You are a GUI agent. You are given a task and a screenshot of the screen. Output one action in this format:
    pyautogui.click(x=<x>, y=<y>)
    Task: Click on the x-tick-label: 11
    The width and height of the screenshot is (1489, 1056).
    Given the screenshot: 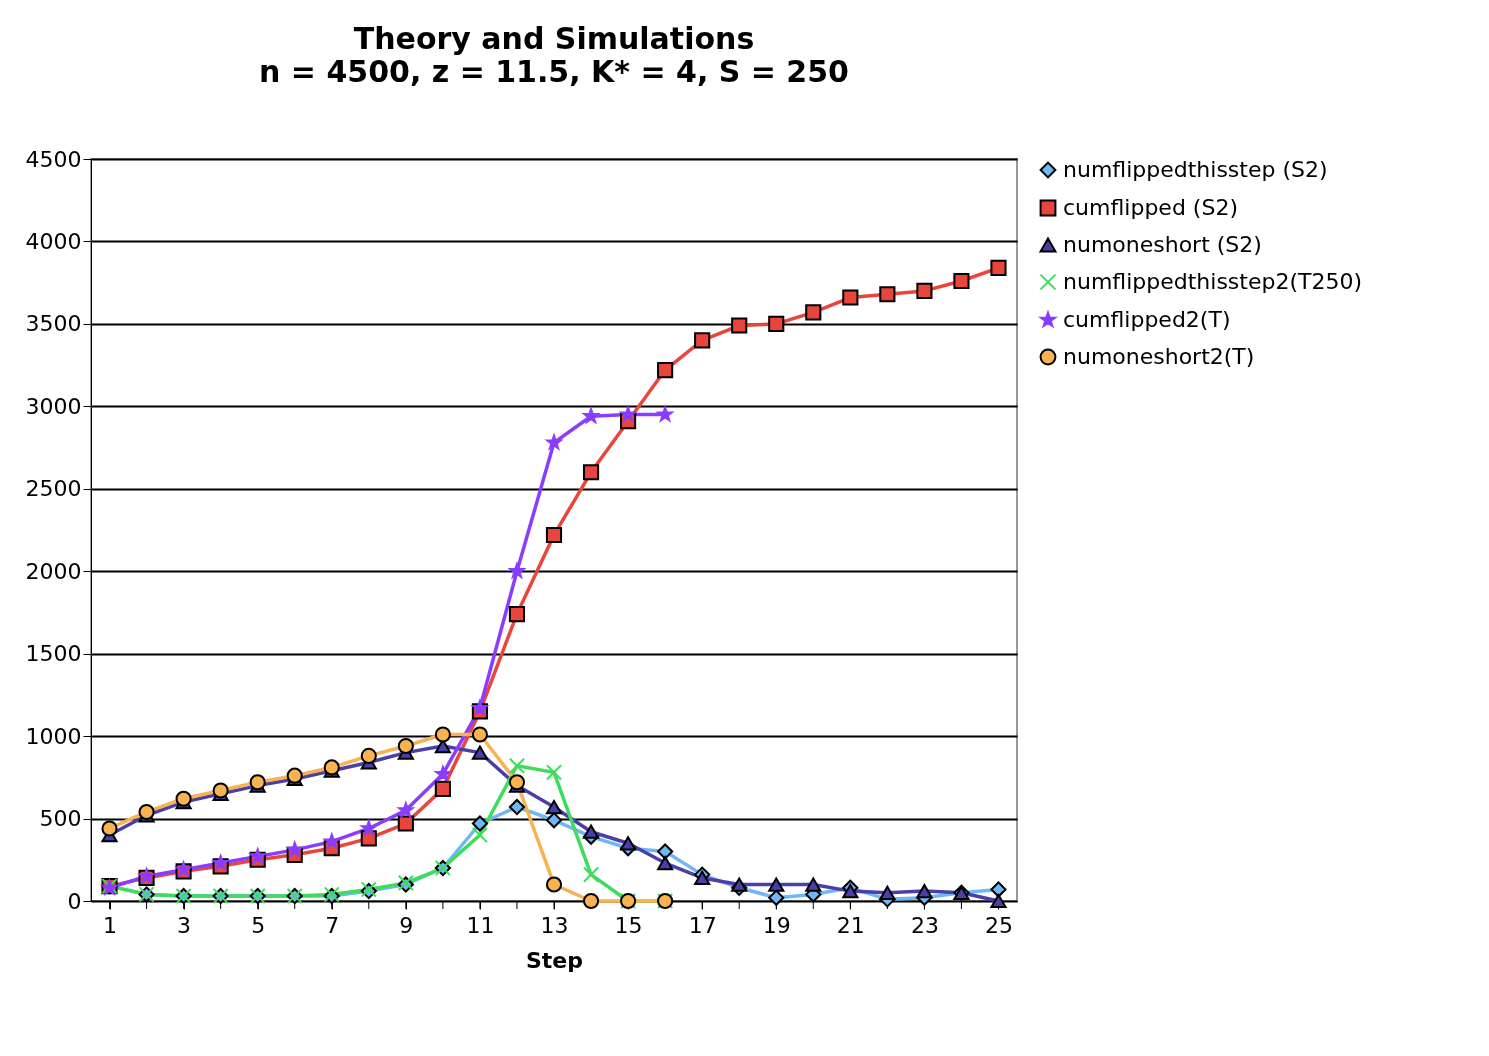 What is the action you would take?
    pyautogui.click(x=480, y=925)
    